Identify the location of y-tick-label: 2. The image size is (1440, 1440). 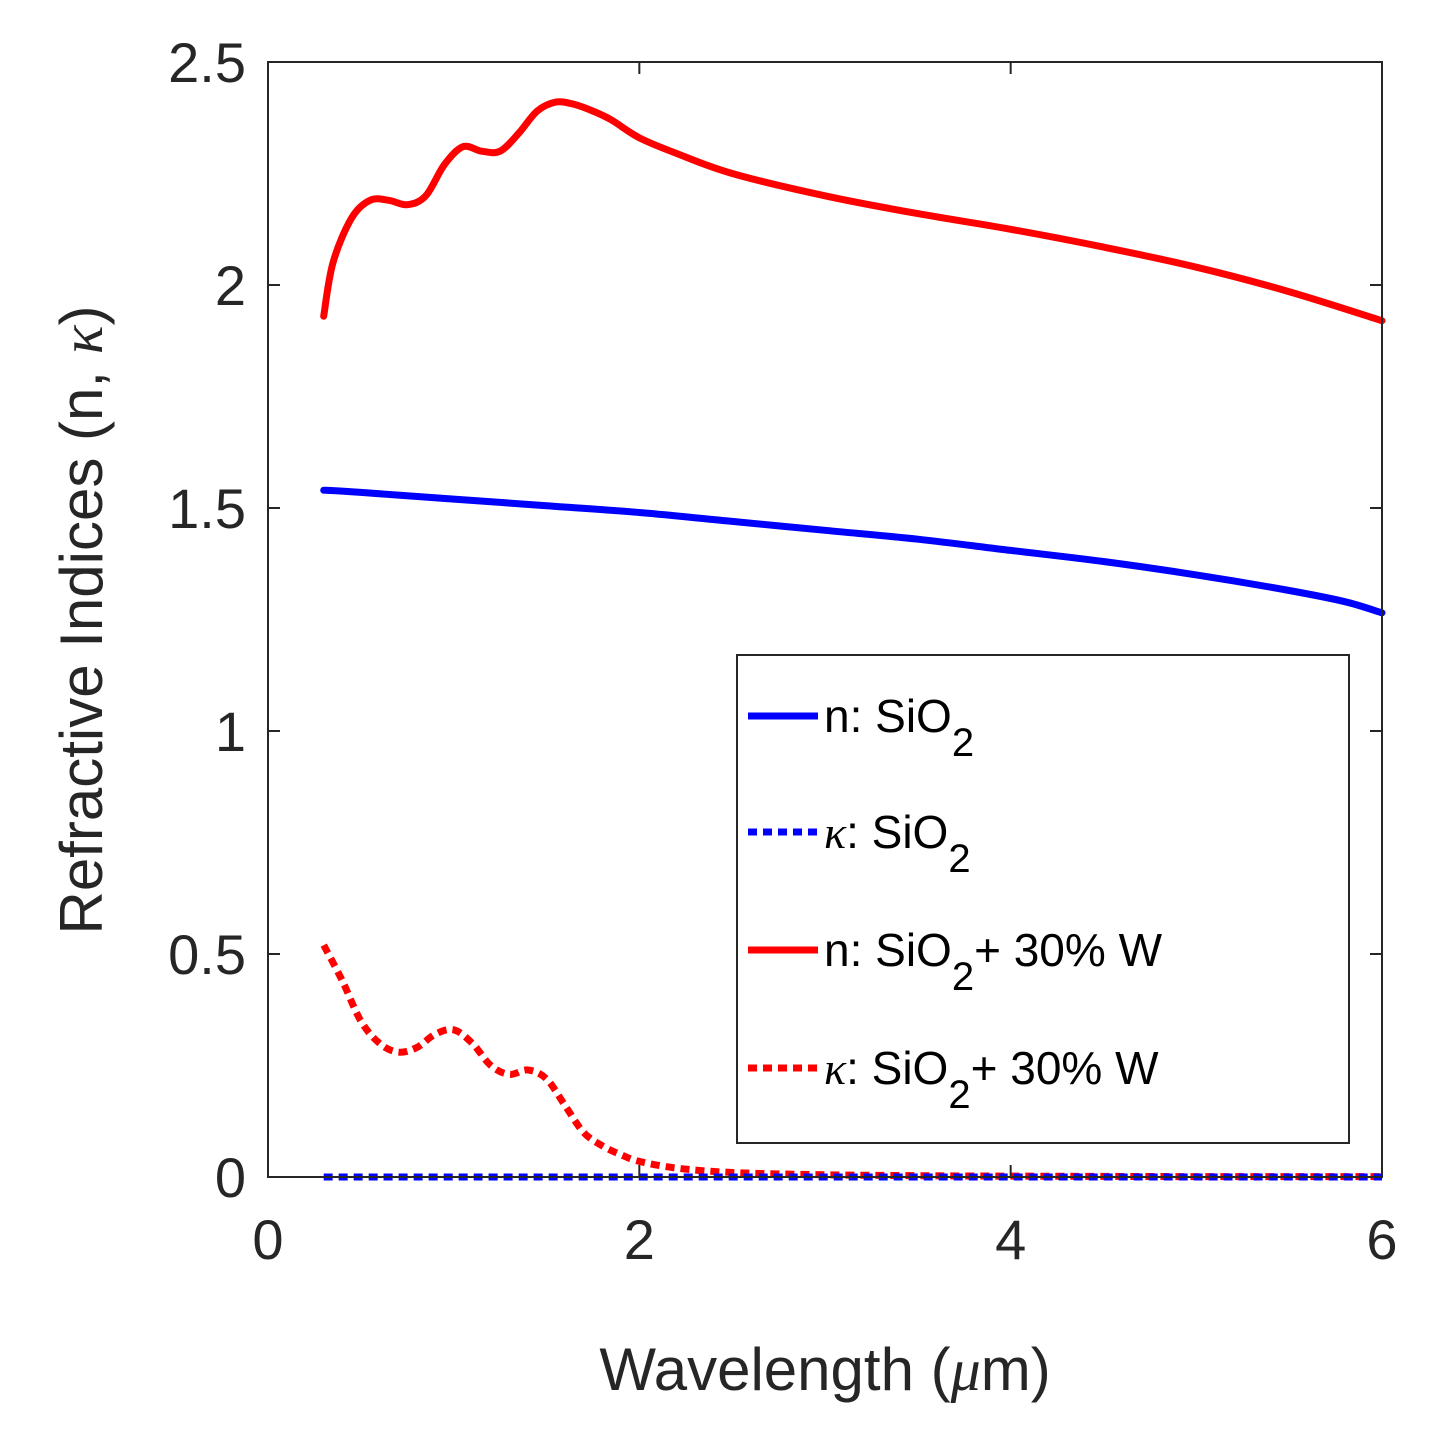
(230, 285).